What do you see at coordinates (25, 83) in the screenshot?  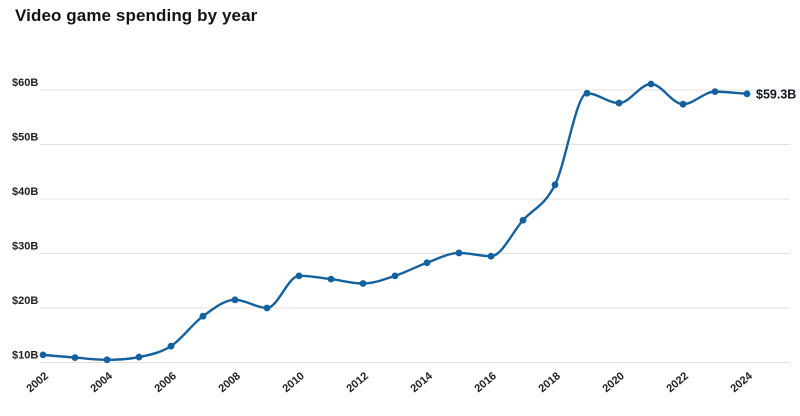 I see `y-axis-tick-label: $60B` at bounding box center [25, 83].